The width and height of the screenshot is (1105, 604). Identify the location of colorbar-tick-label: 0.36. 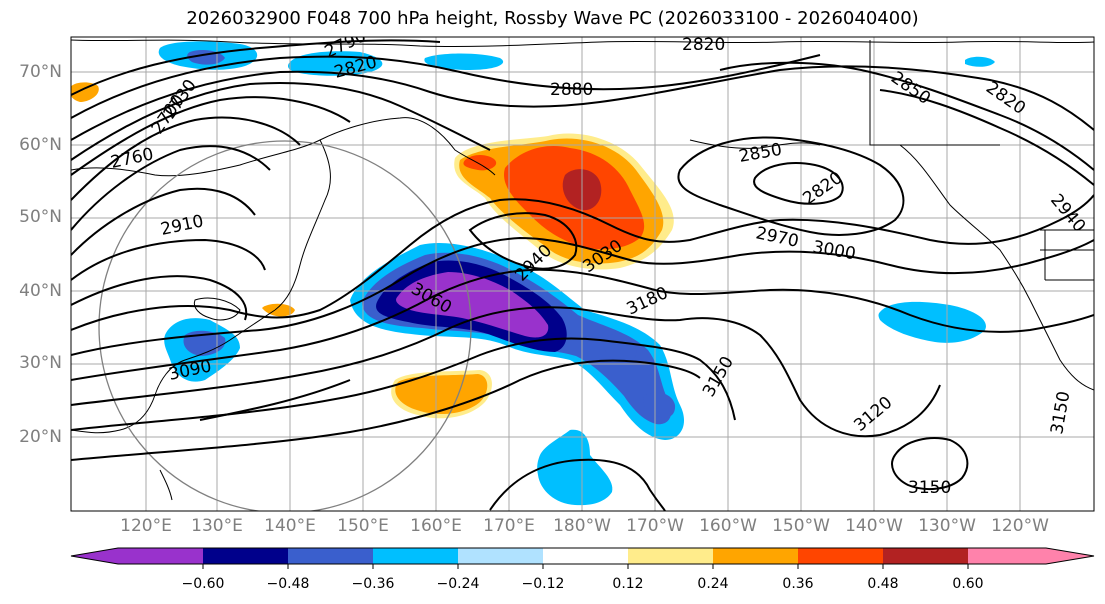
(798, 584).